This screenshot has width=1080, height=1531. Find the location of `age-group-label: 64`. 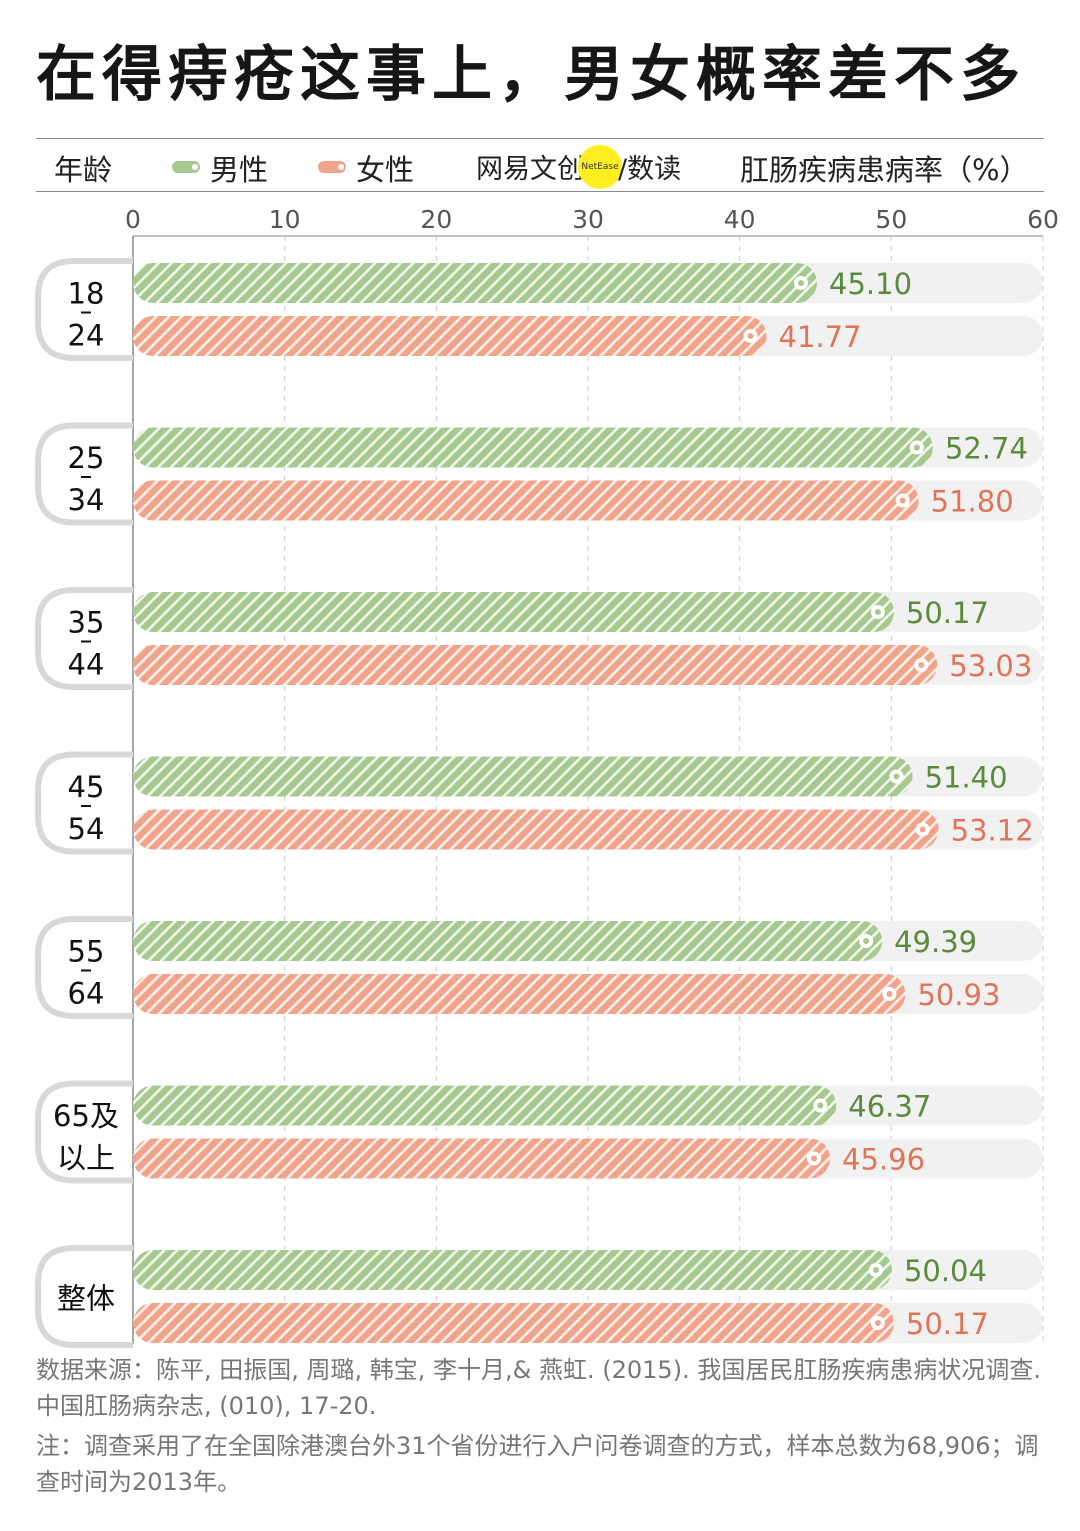

age-group-label: 64 is located at coordinates (86, 994).